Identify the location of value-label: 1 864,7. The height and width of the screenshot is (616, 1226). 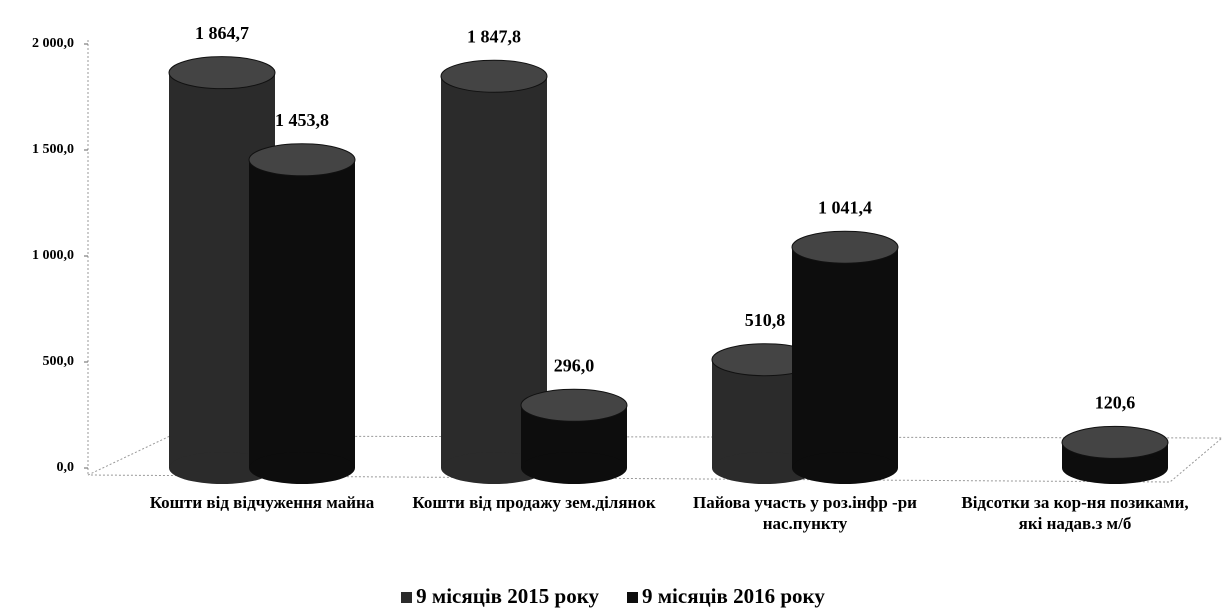
(222, 33).